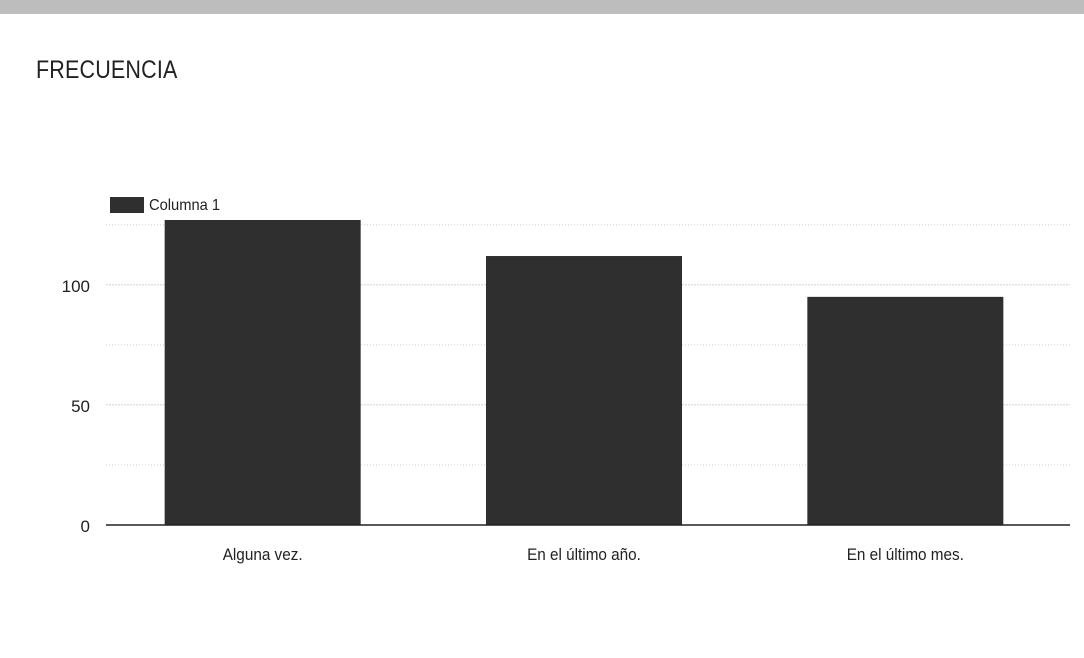 The image size is (1084, 658). Describe the element at coordinates (584, 554) in the screenshot. I see `x-tick-label: En el último año.` at that location.